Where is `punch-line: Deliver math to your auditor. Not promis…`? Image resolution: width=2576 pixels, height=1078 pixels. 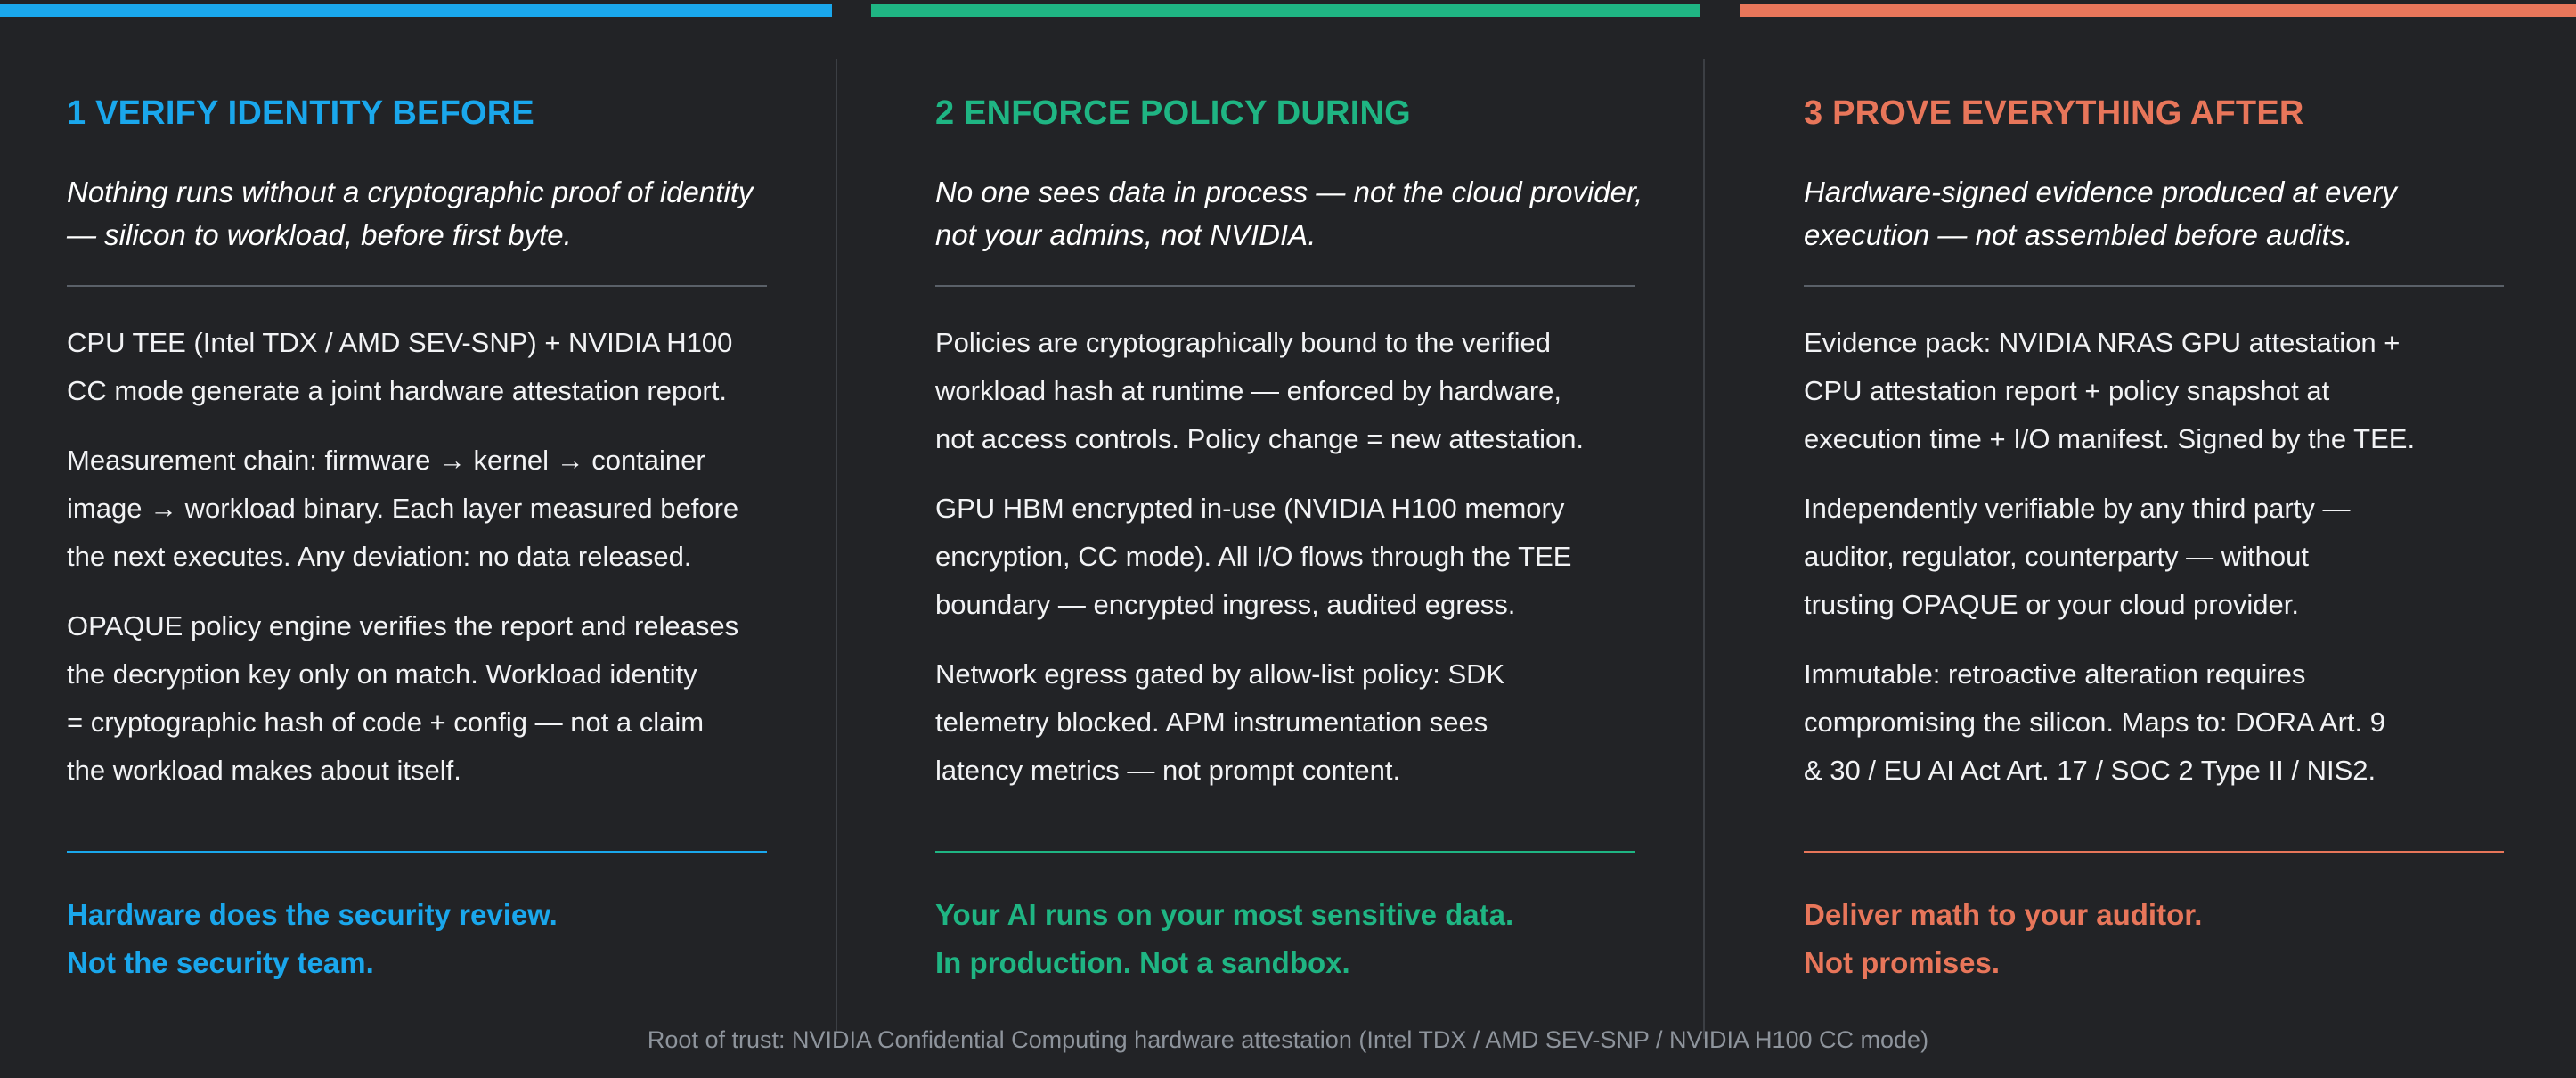
punch-line: Deliver math to your auditor. Not promis… is located at coordinates (2160, 939).